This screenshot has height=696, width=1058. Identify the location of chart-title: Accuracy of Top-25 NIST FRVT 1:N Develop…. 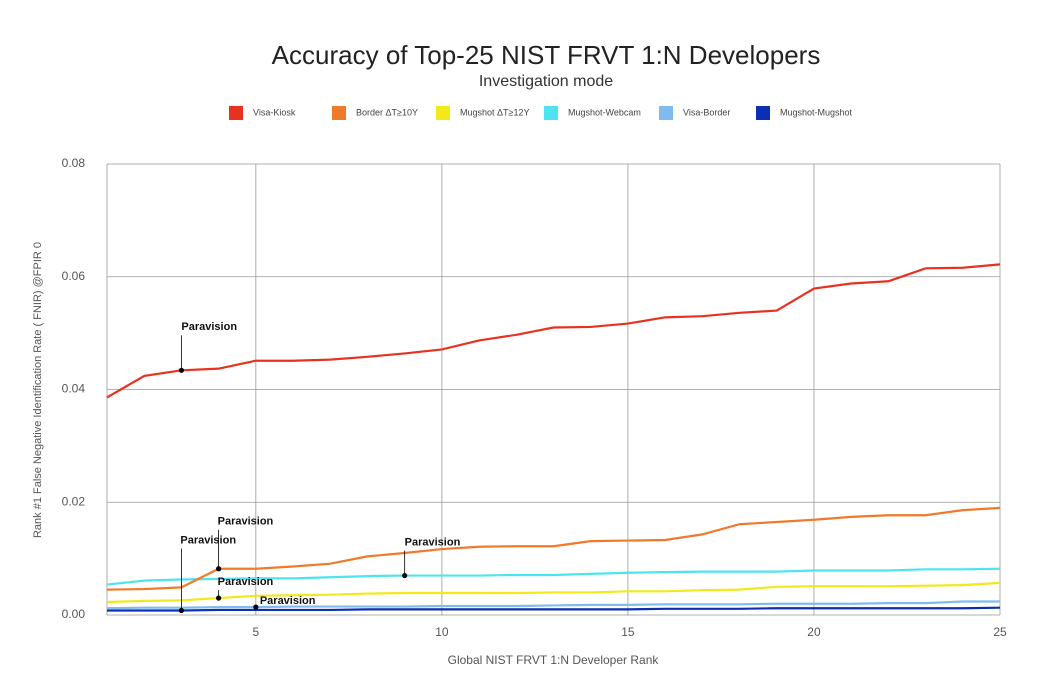
(546, 55).